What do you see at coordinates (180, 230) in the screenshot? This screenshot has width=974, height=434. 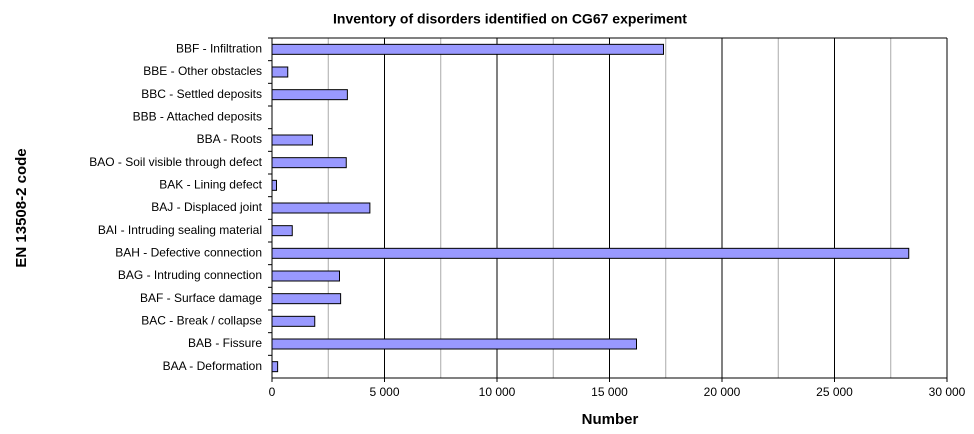 I see `y-tick-label: BAI - Intruding sealing material` at bounding box center [180, 230].